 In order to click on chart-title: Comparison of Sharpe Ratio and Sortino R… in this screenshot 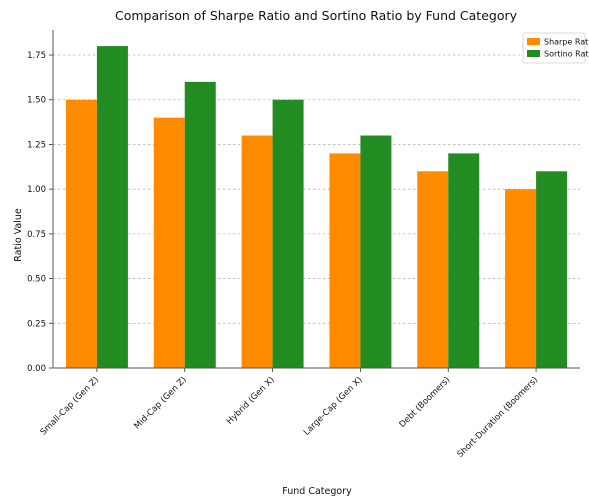, I will do `click(316, 15)`.